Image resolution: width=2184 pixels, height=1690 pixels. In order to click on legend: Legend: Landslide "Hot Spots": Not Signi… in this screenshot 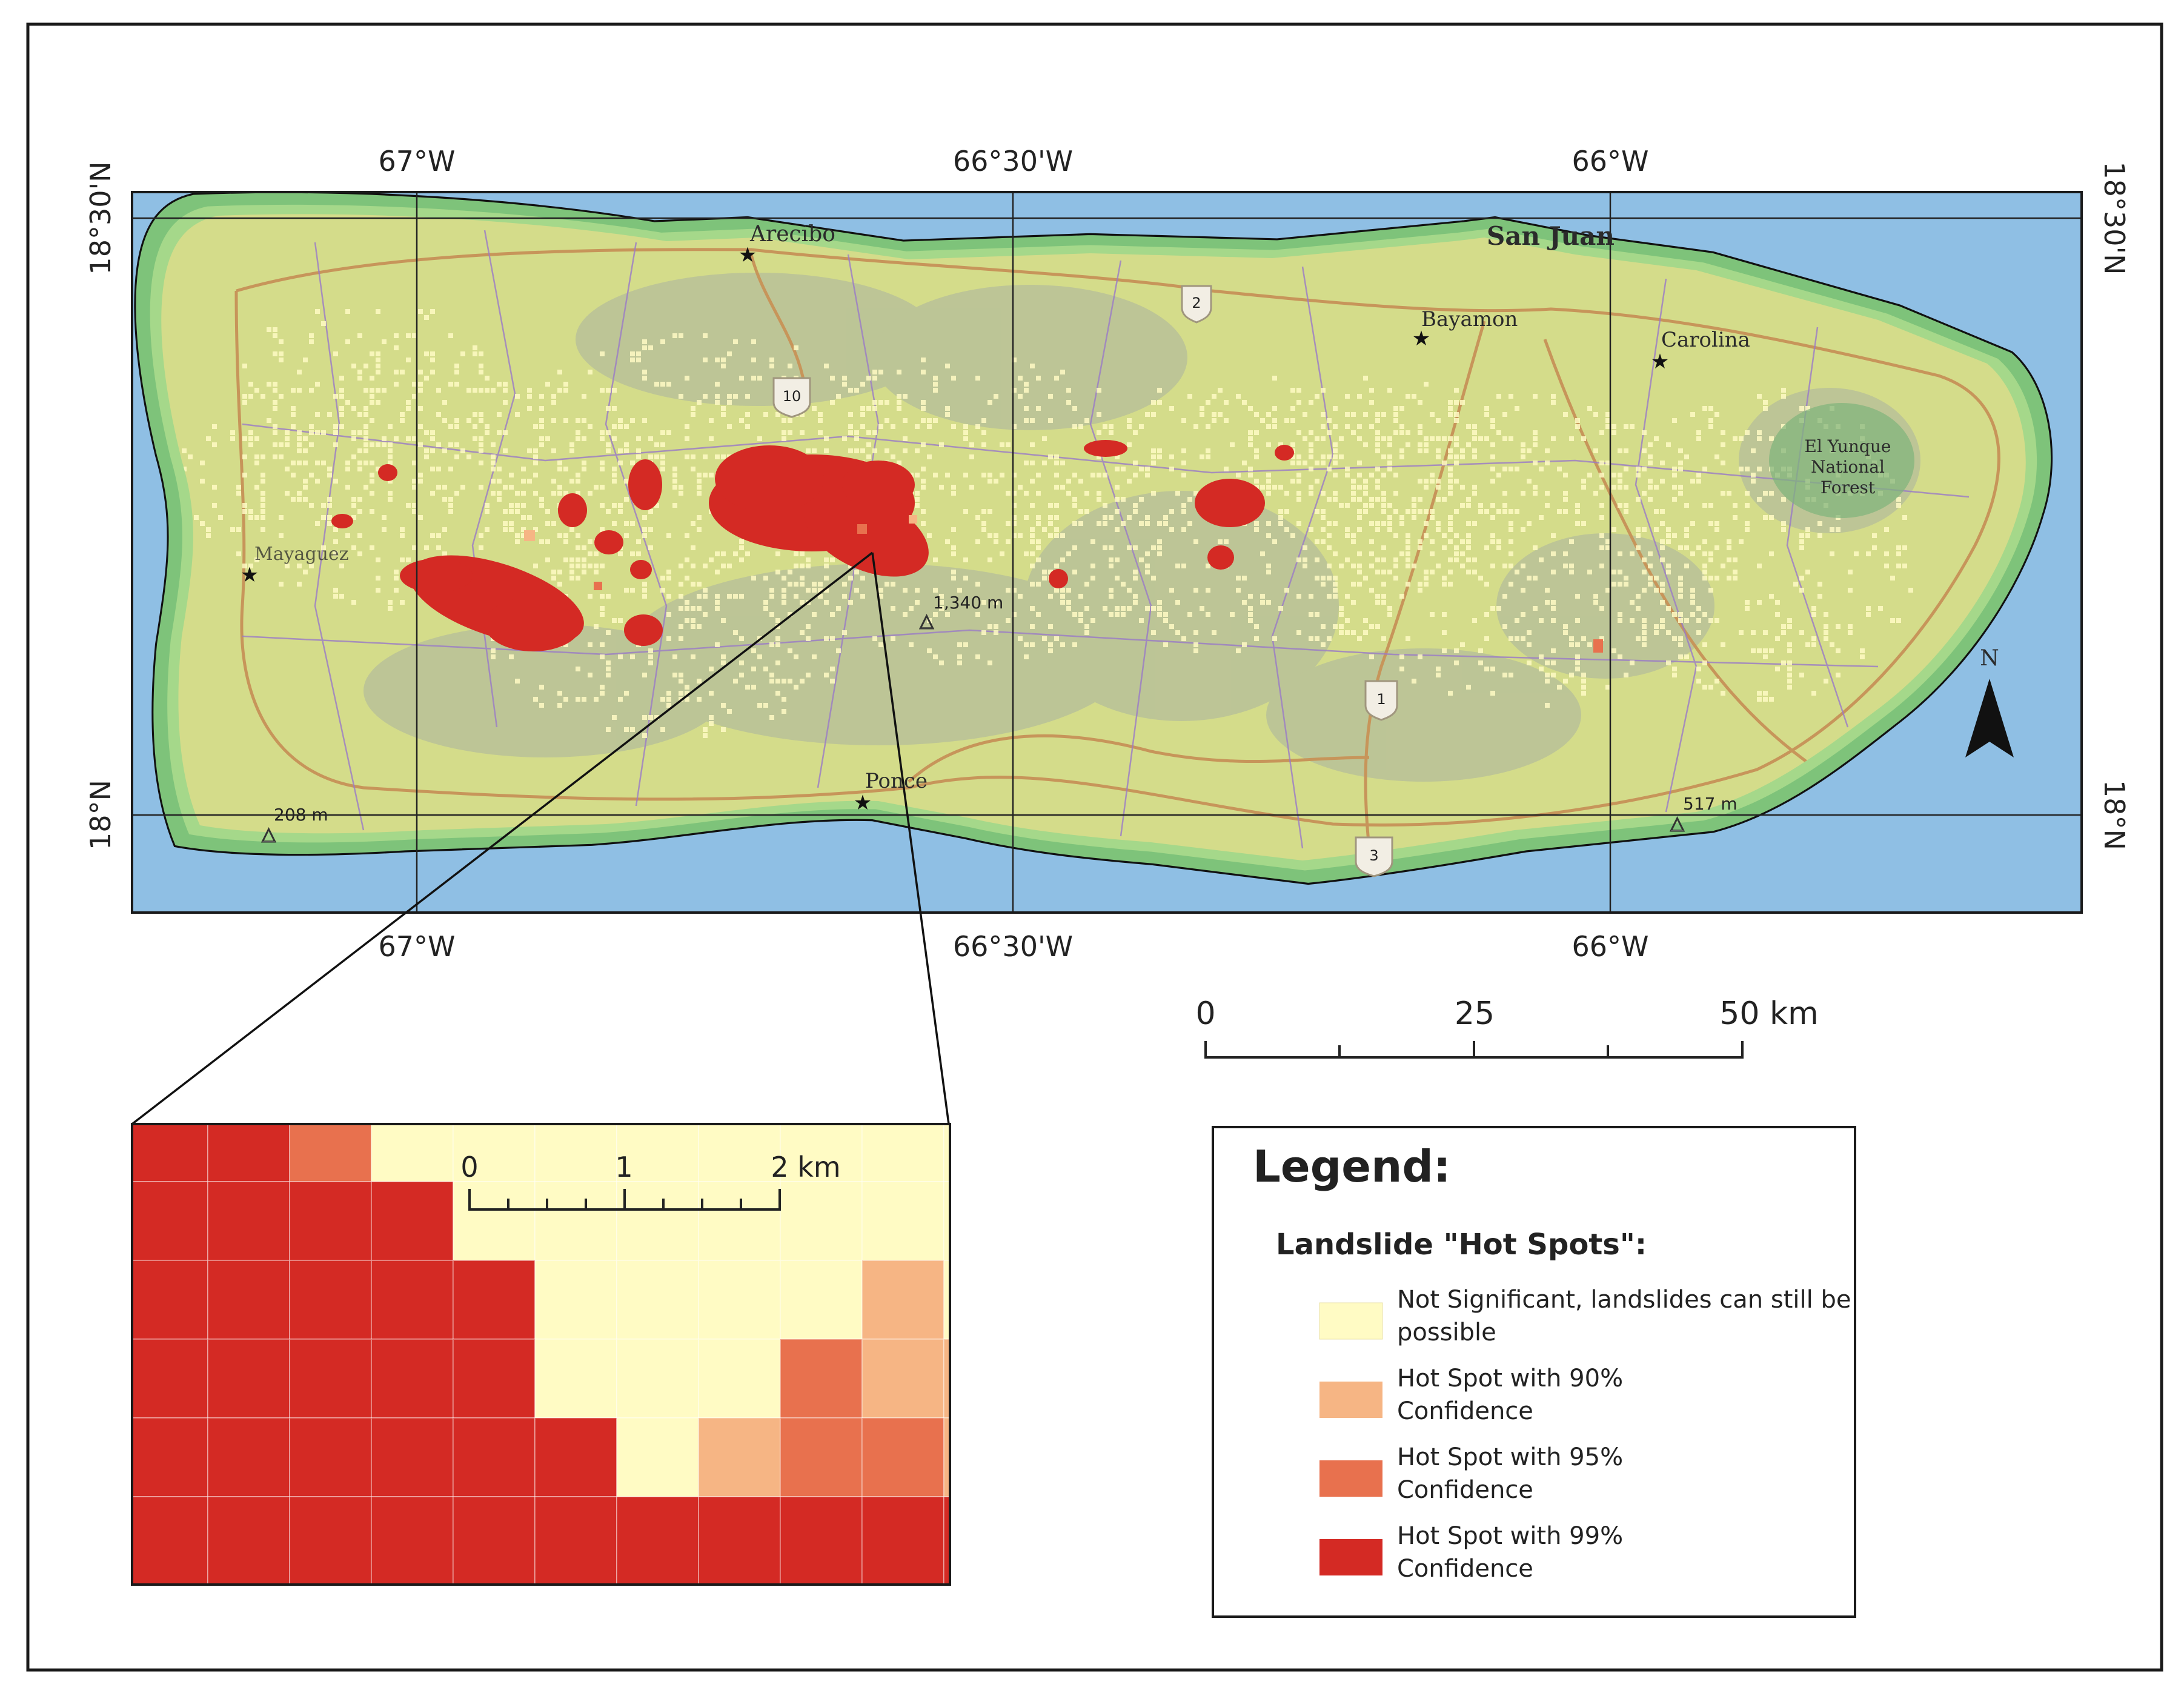, I will do `click(1534, 1372)`.